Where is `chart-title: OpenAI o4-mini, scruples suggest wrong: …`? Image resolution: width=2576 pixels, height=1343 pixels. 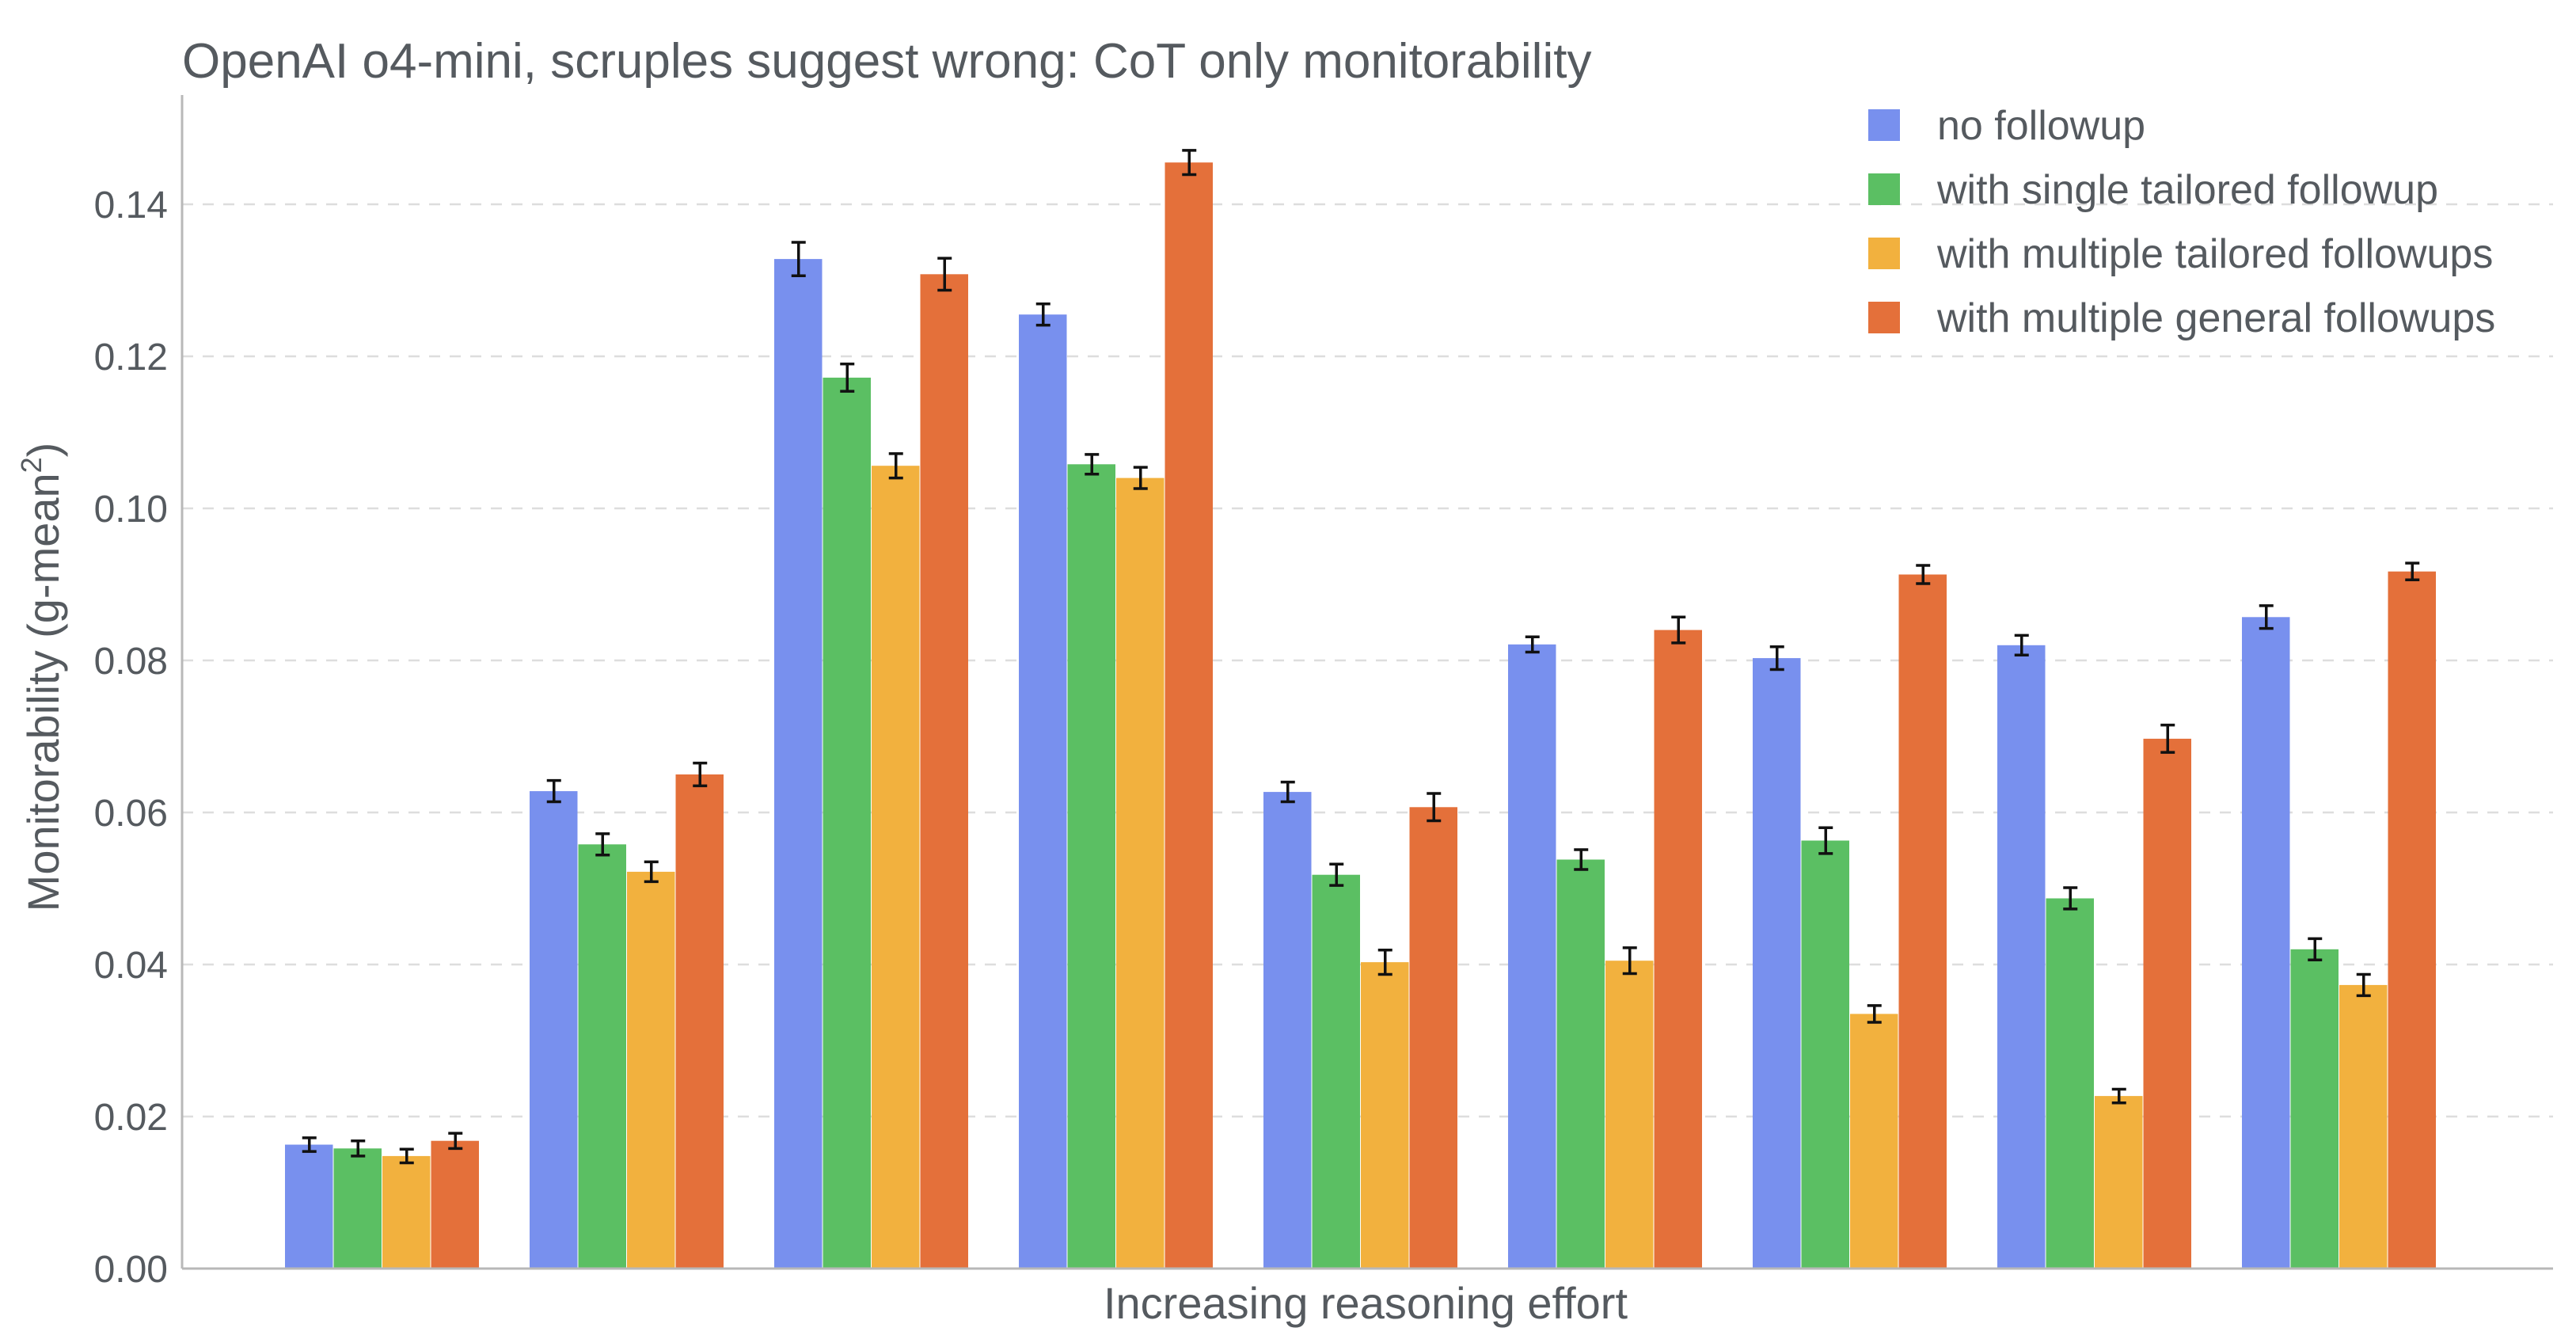
chart-title: OpenAI o4-mini, scruples suggest wrong: … is located at coordinates (887, 61).